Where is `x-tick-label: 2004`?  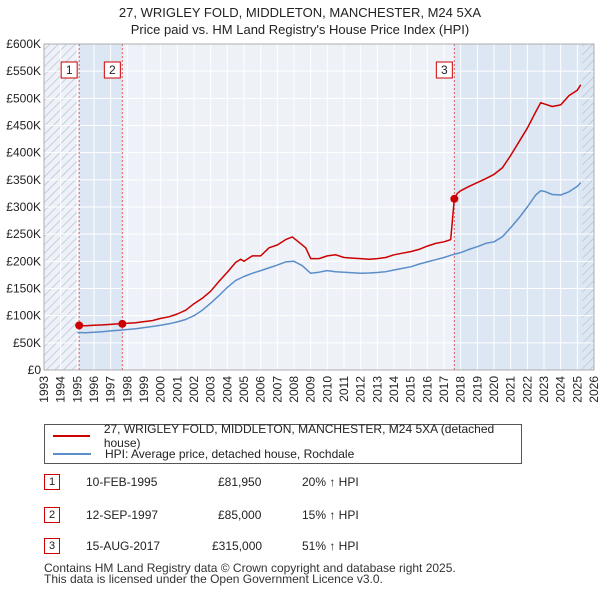 x-tick-label: 2004 is located at coordinates (227, 389).